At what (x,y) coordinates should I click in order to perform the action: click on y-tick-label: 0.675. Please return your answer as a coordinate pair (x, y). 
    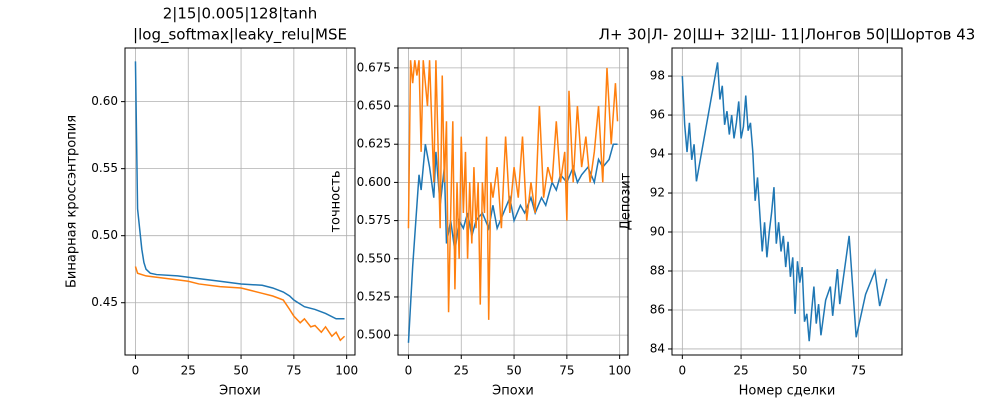
    Looking at the image, I should click on (374, 67).